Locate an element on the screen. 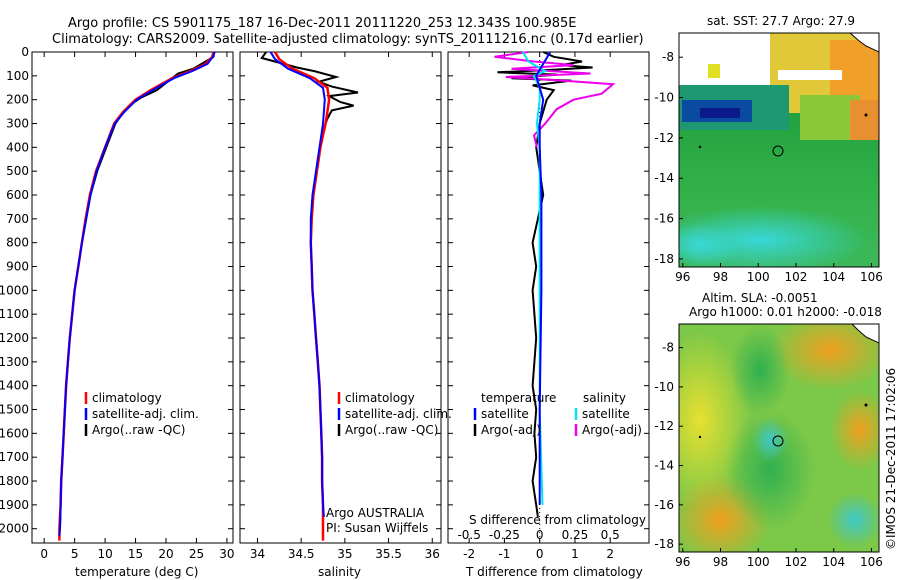  sst-map-title: sat. SST: 27.7 Argo: 27.9 is located at coordinates (781, 21).